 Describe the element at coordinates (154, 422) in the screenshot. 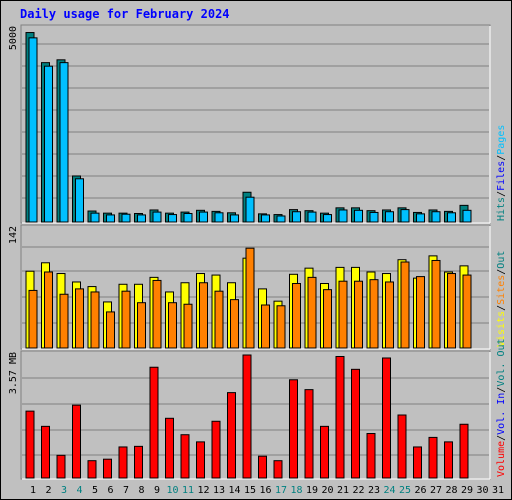

I see `volume-bar: Day 9 Volume` at that location.